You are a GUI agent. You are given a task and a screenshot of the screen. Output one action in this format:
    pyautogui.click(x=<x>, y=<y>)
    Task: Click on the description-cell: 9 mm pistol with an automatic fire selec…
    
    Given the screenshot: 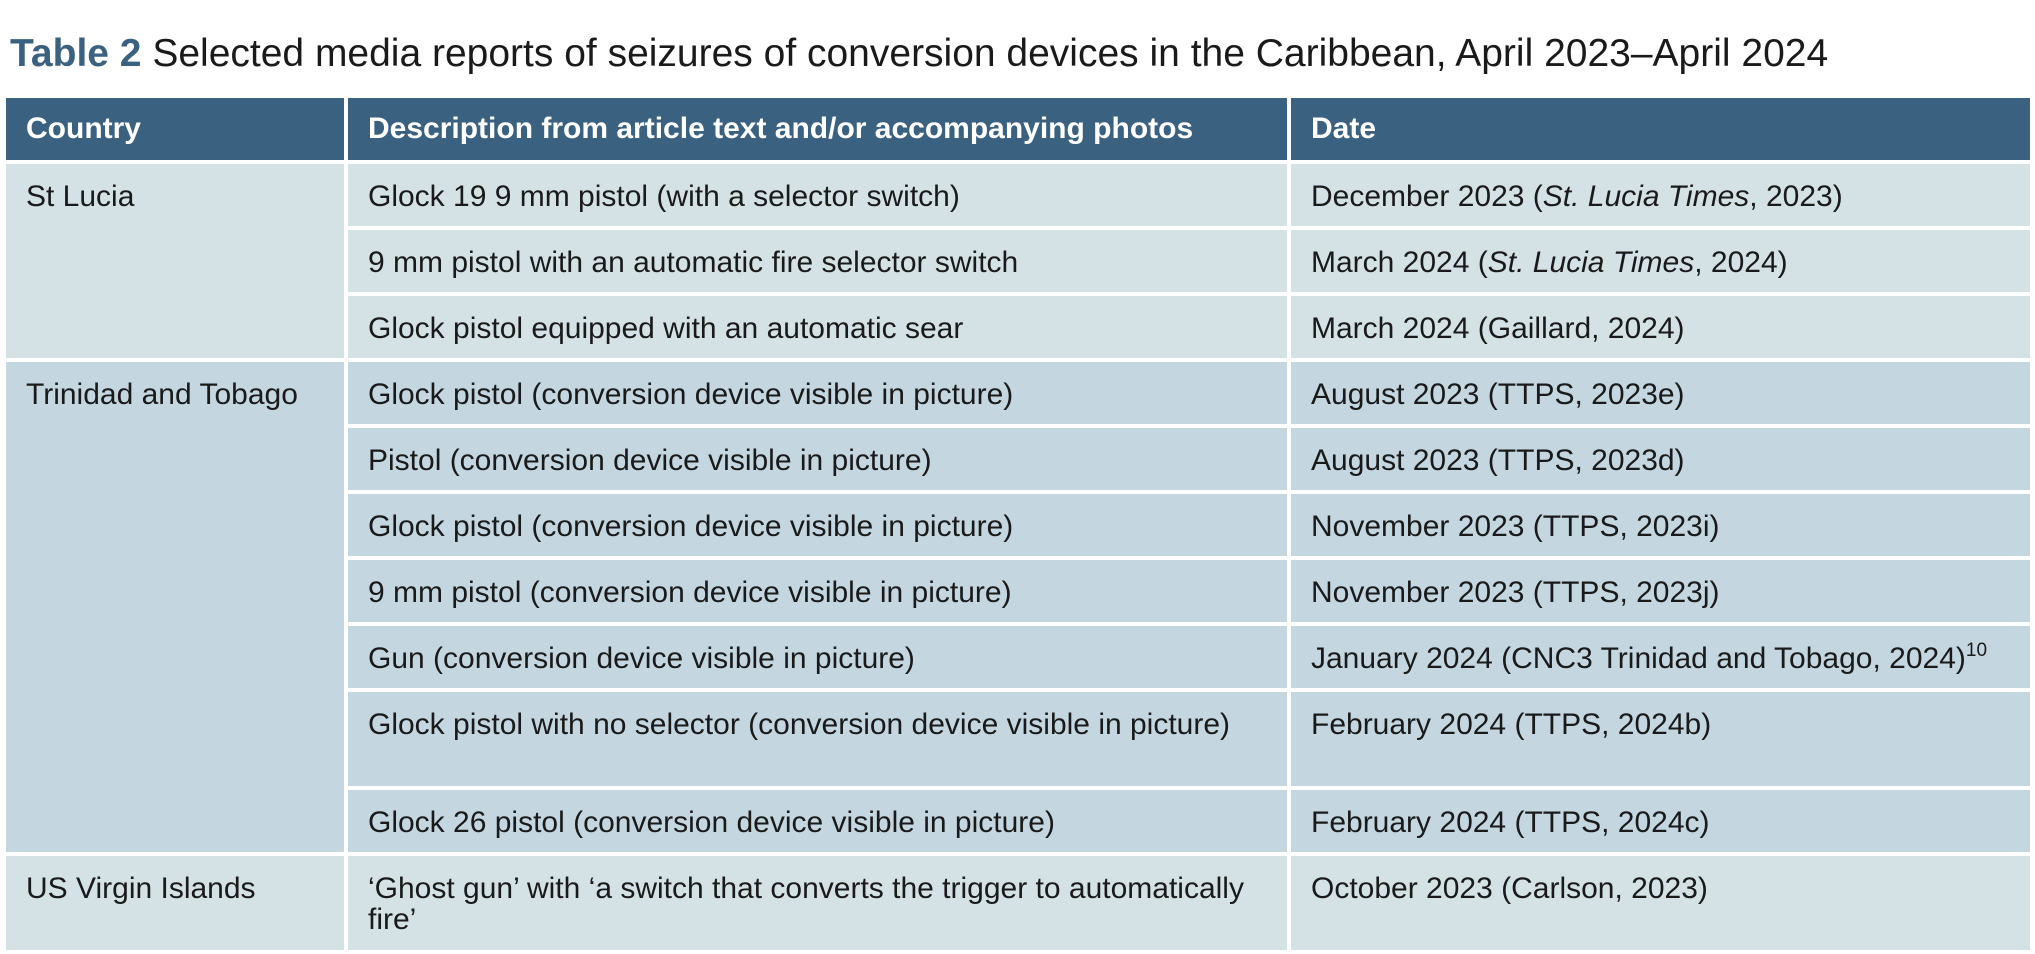 What is the action you would take?
    pyautogui.click(x=817, y=261)
    